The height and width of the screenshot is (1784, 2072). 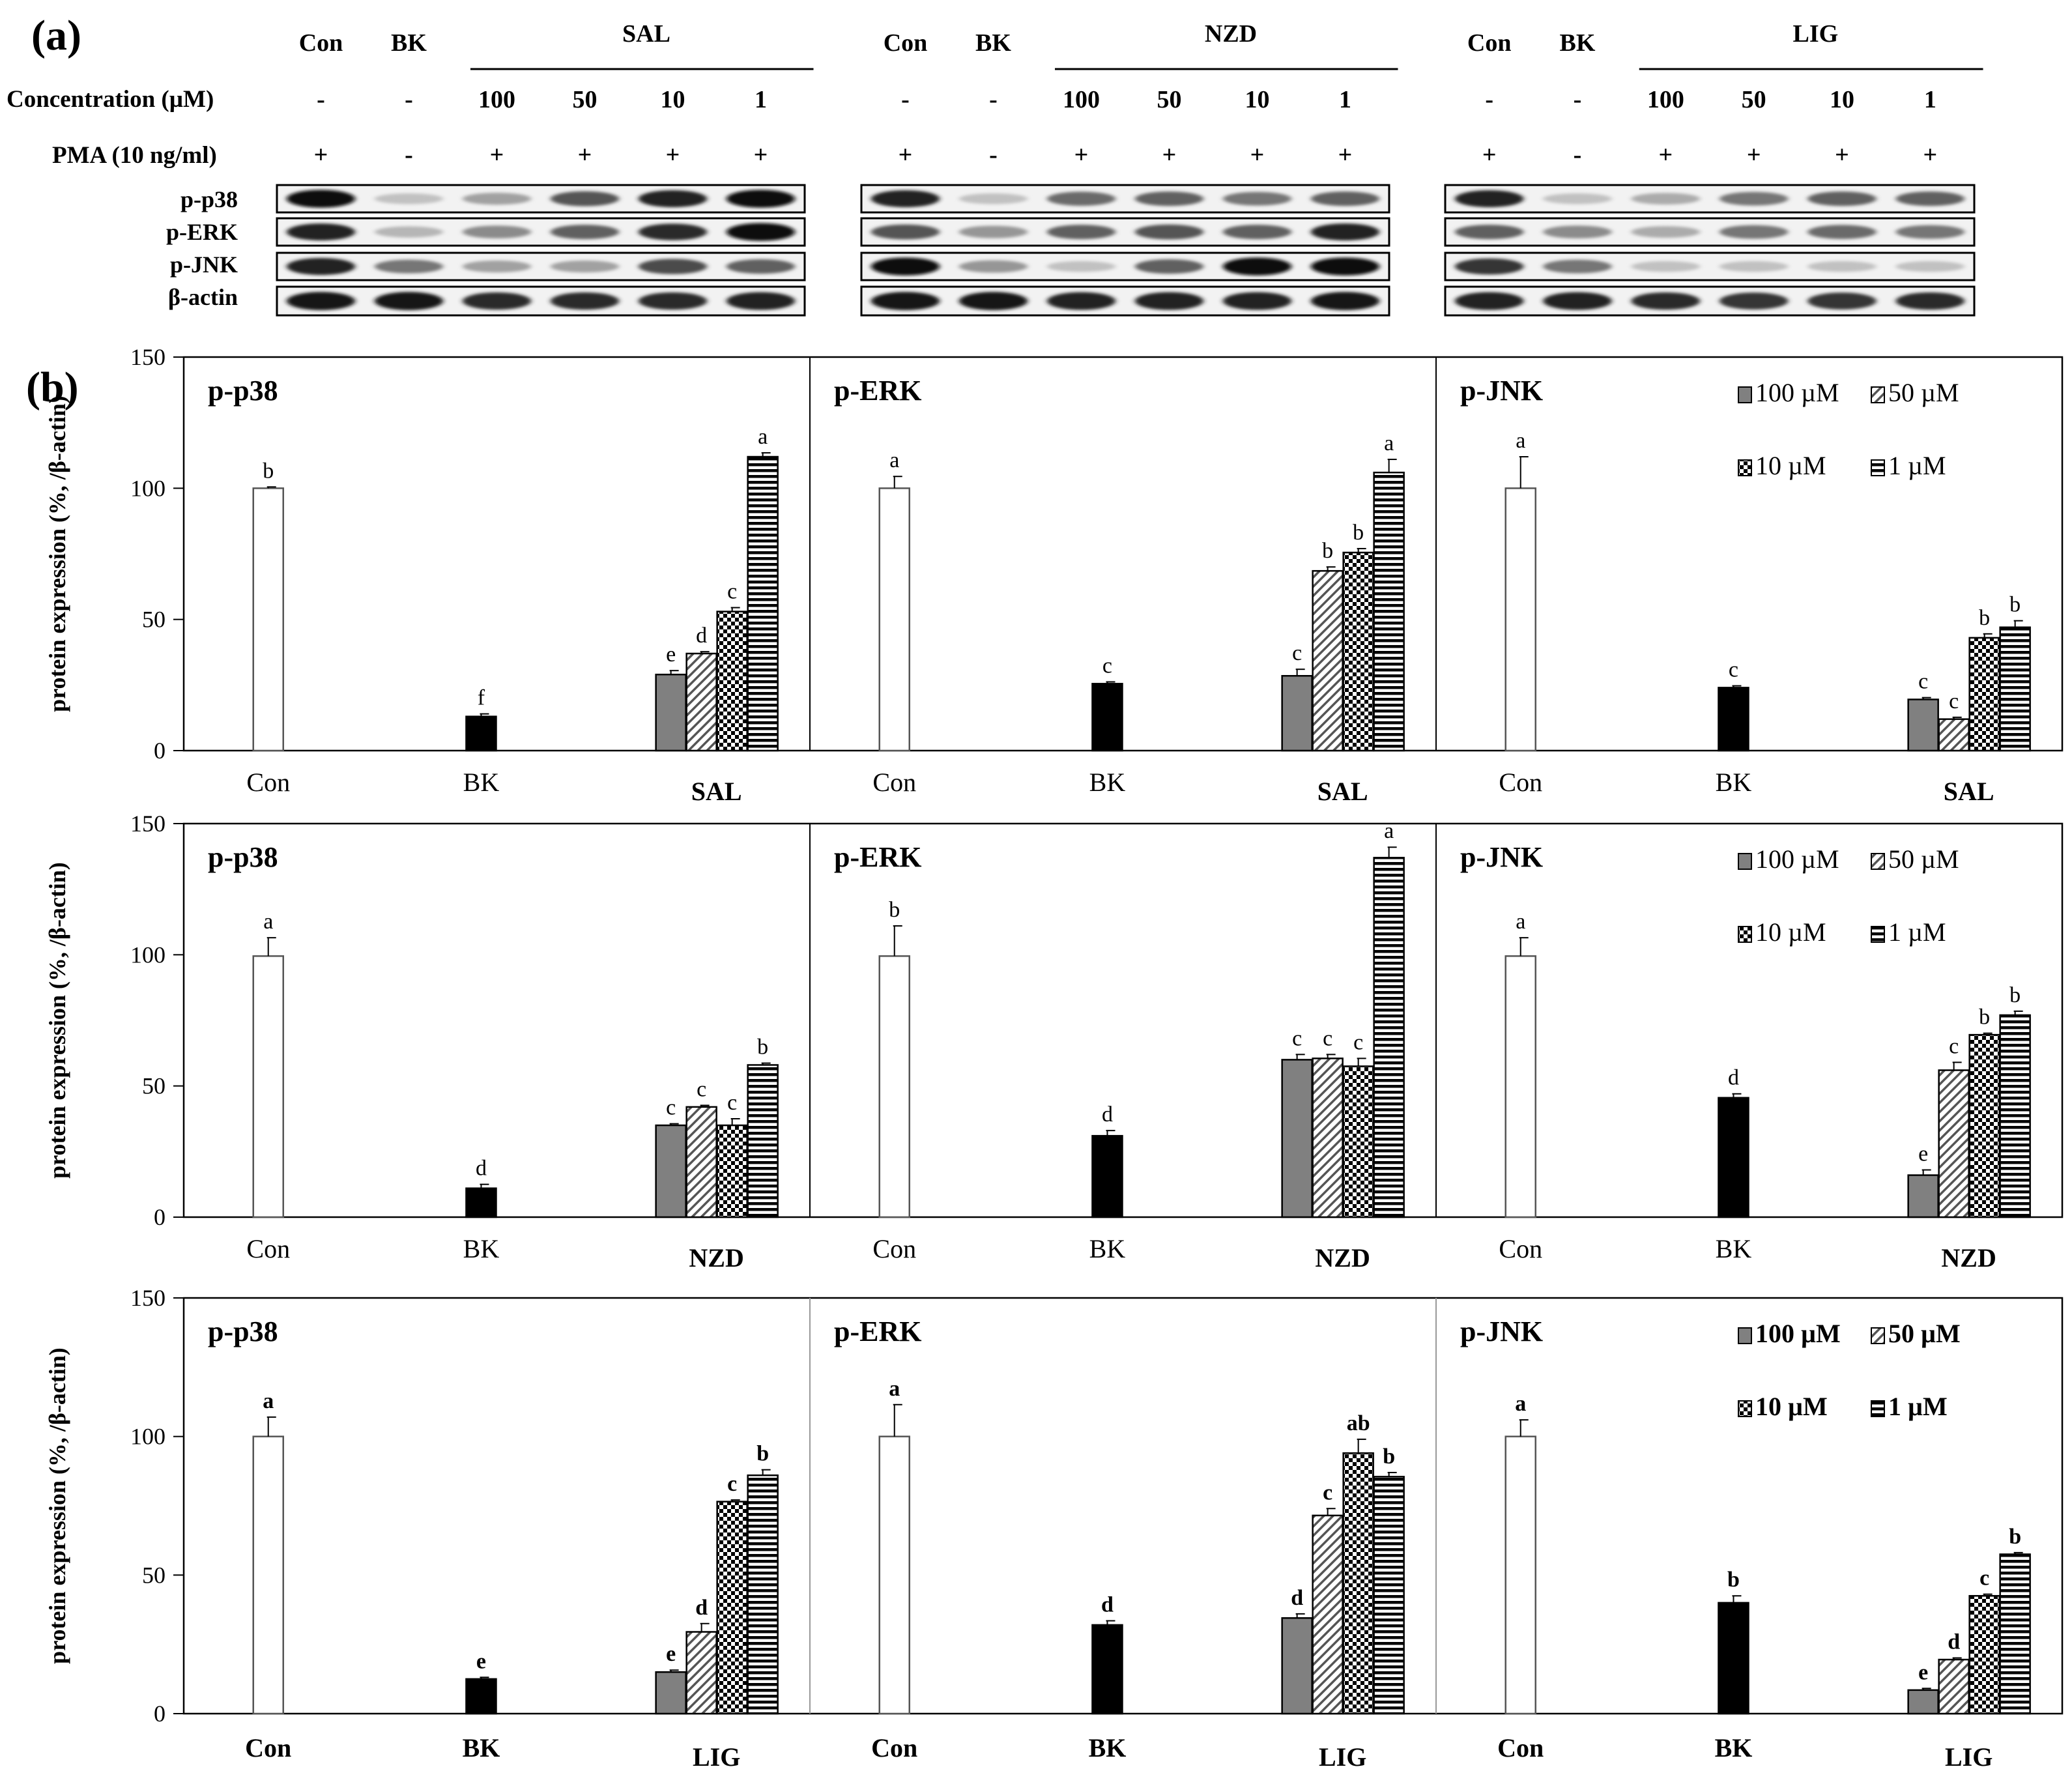 I want to click on chart-panel-p-erk: p-ERK a d d c abb Con BK LIG, so click(x=1119, y=1544).